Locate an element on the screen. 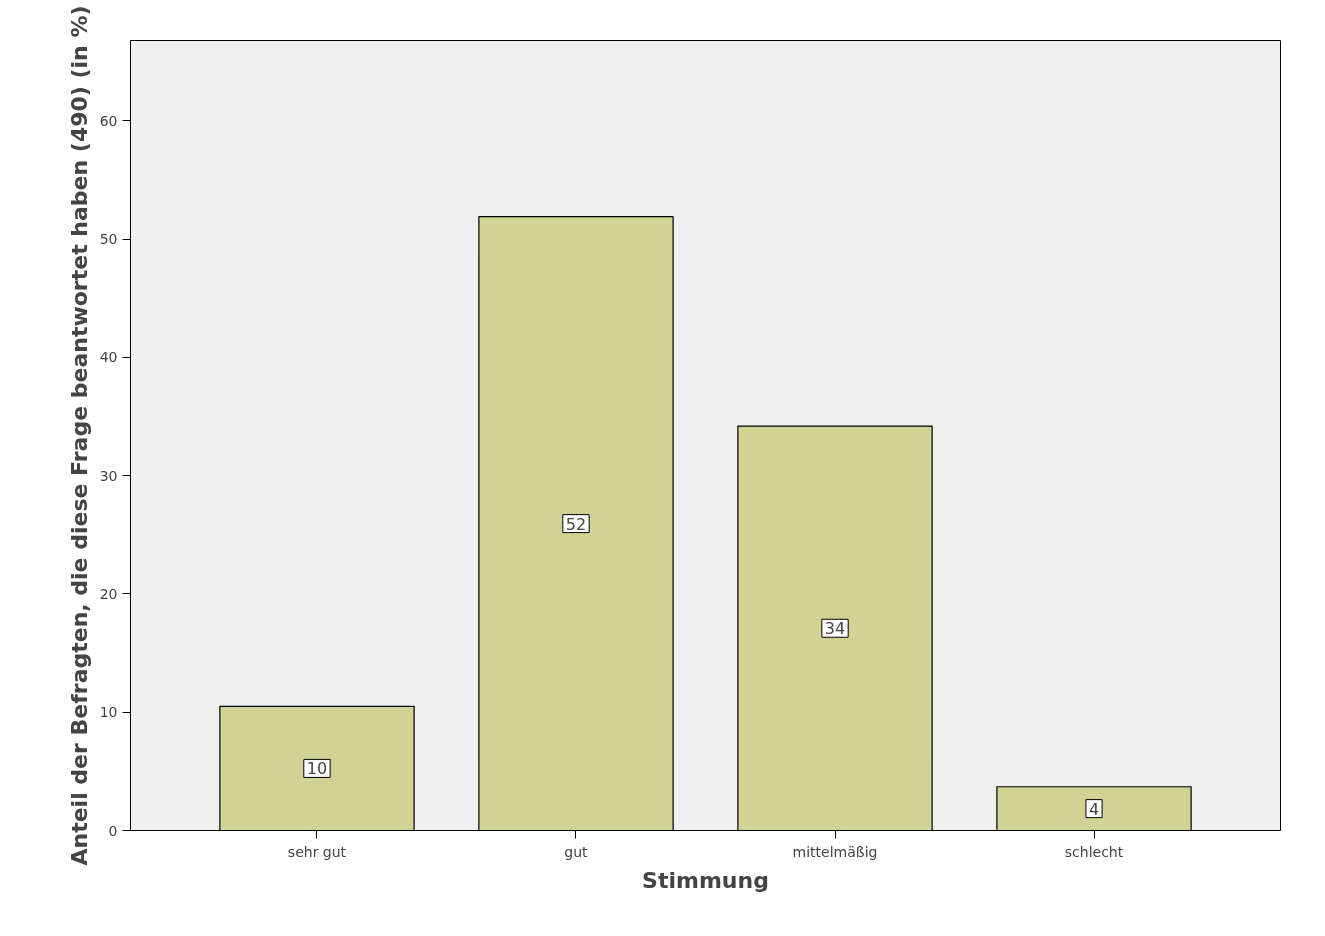 Image resolution: width=1325 pixels, height=936 pixels. y-tick-label: 50 is located at coordinates (108, 239).